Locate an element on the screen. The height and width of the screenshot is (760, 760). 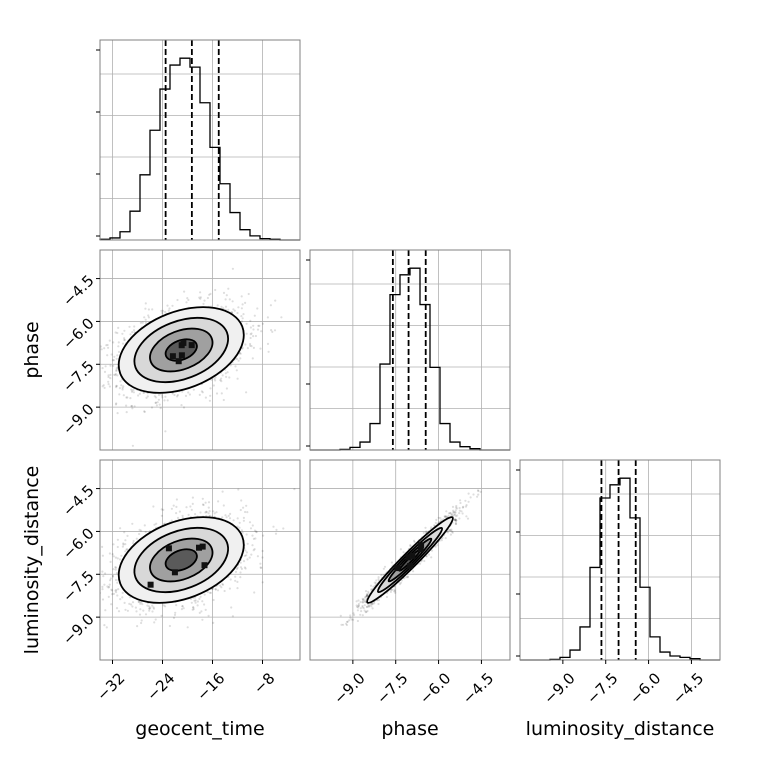
density-peak is located at coordinates (181, 355).